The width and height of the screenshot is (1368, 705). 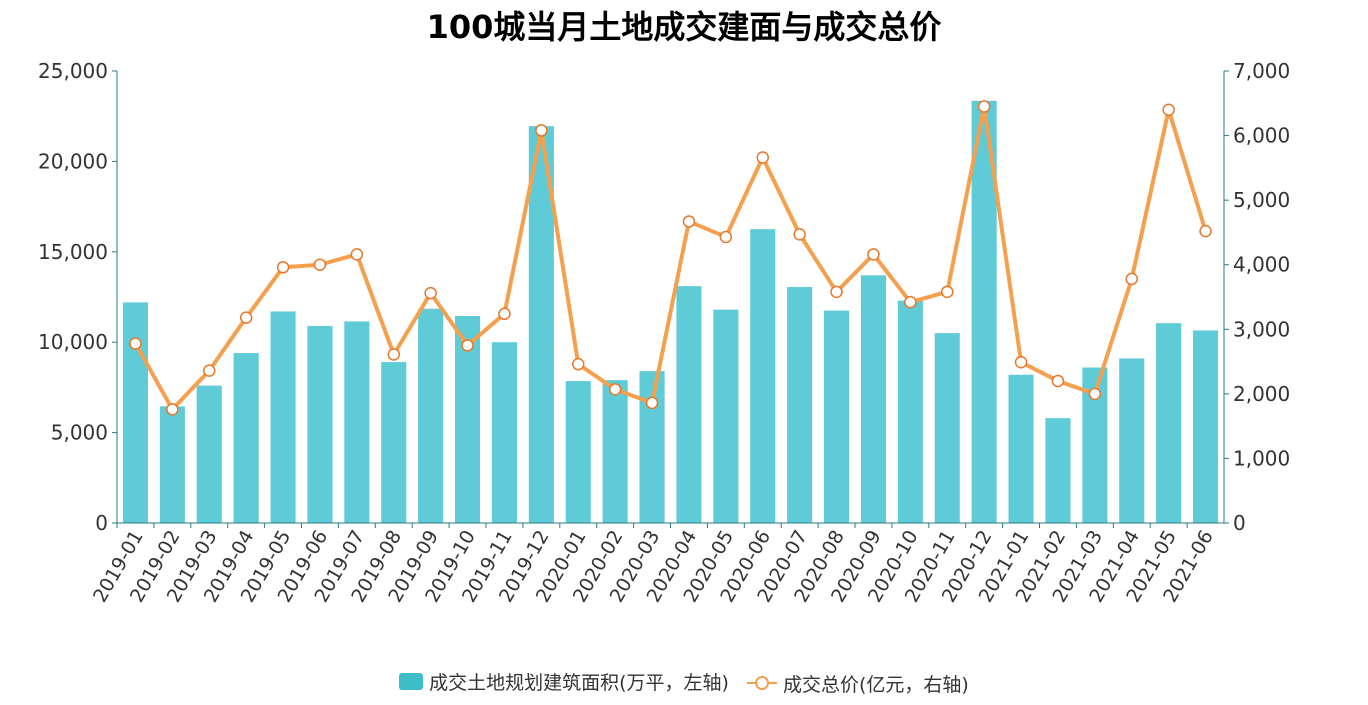 What do you see at coordinates (1261, 329) in the screenshot?
I see `y-tick-right-label: 3,000` at bounding box center [1261, 329].